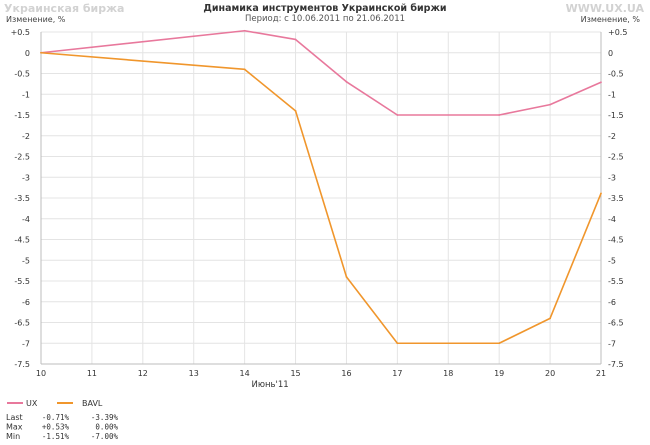  What do you see at coordinates (92, 373) in the screenshot?
I see `x-tick-label: 11` at bounding box center [92, 373].